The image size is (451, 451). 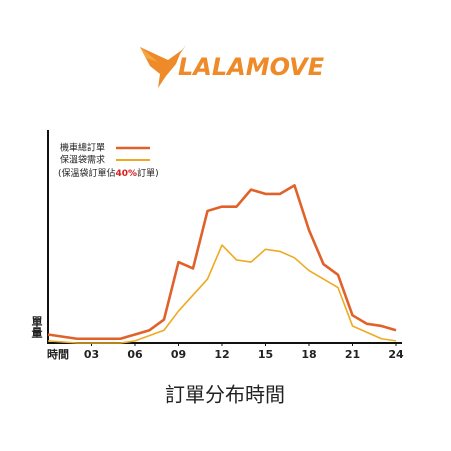 I want to click on legend-note: (保溫袋訂單佔40%訂單), so click(x=108, y=173).